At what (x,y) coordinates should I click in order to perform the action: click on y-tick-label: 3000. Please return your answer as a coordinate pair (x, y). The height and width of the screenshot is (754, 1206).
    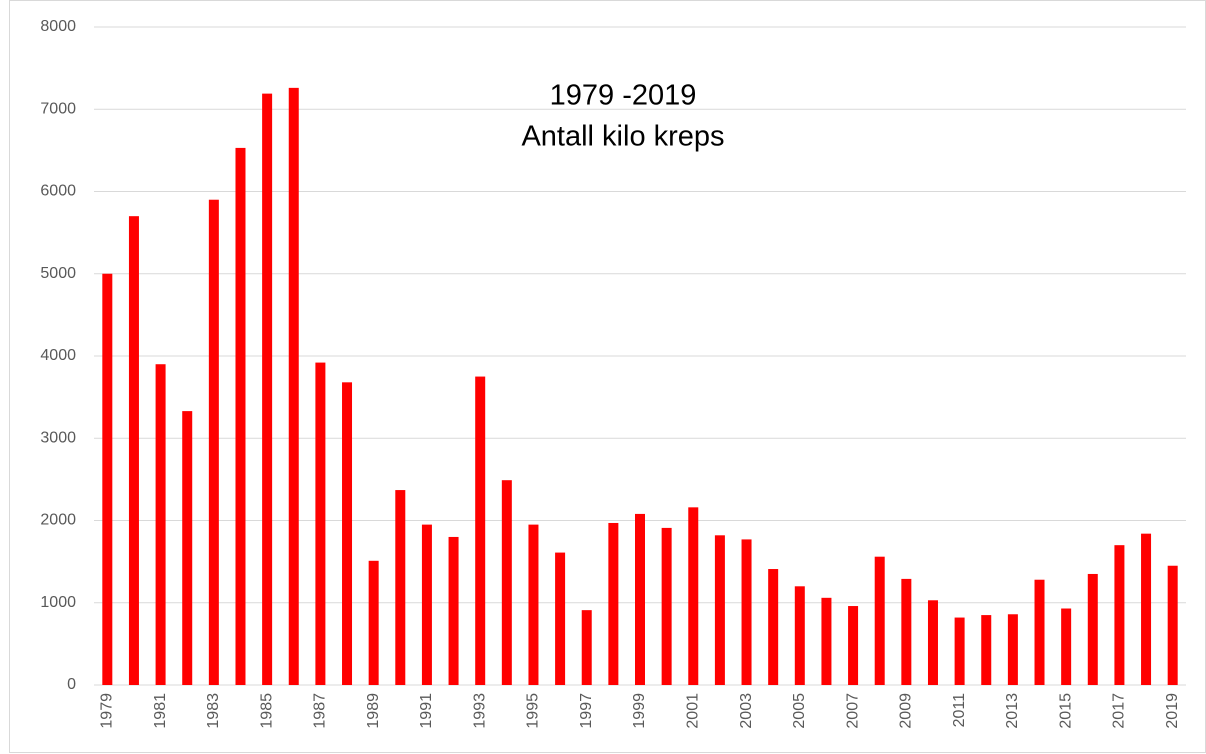
    Looking at the image, I should click on (58, 437).